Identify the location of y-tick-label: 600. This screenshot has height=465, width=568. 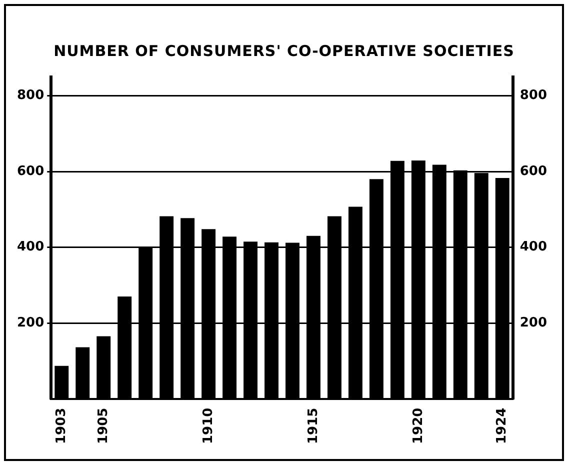
(30, 171).